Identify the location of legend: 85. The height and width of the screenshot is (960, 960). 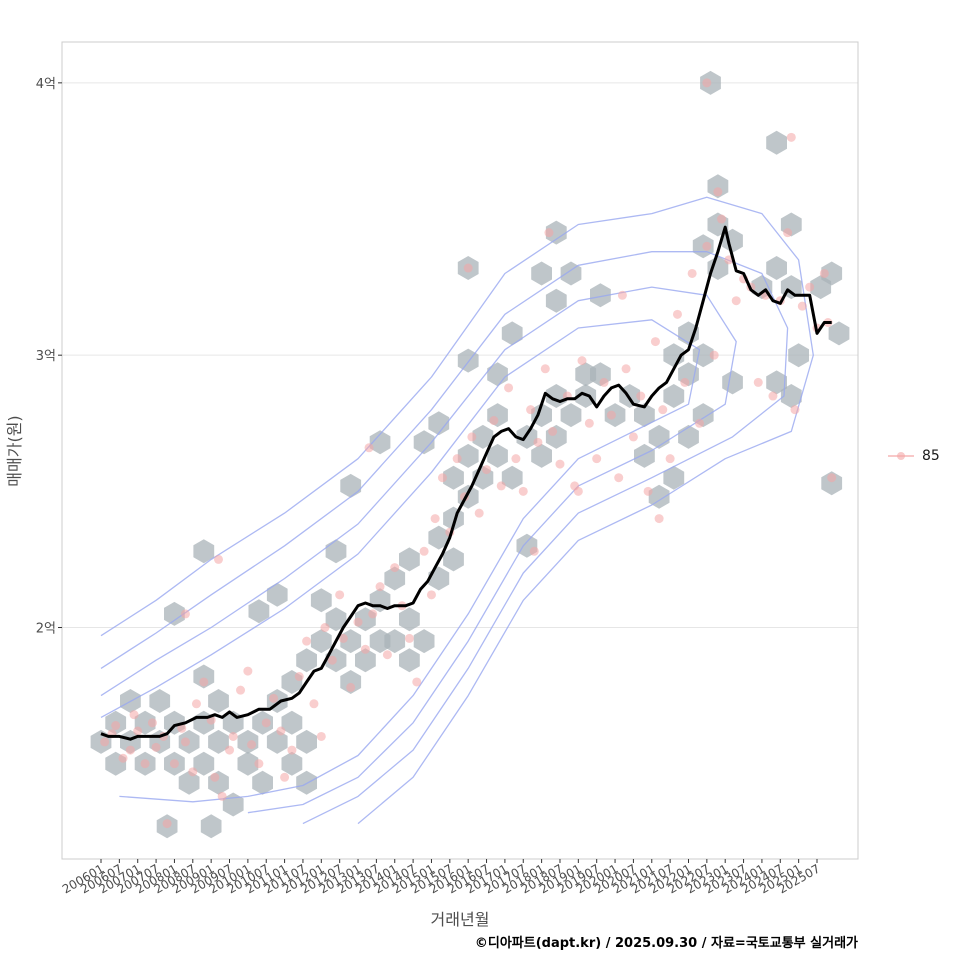
(913, 456).